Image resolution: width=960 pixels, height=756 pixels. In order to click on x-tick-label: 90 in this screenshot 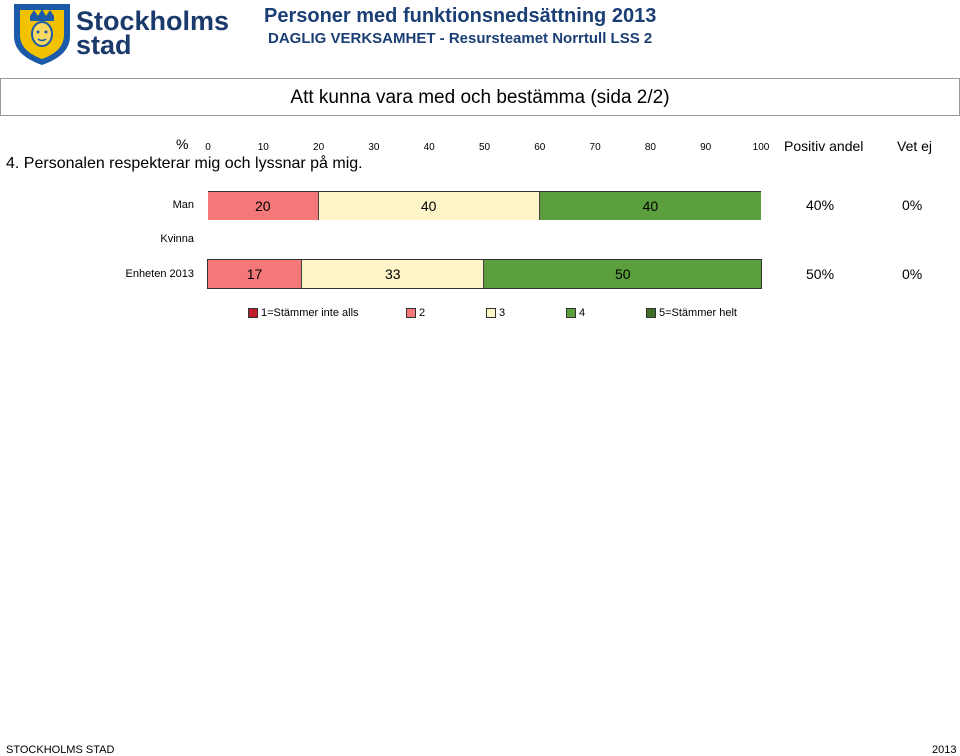, I will do `click(706, 147)`.